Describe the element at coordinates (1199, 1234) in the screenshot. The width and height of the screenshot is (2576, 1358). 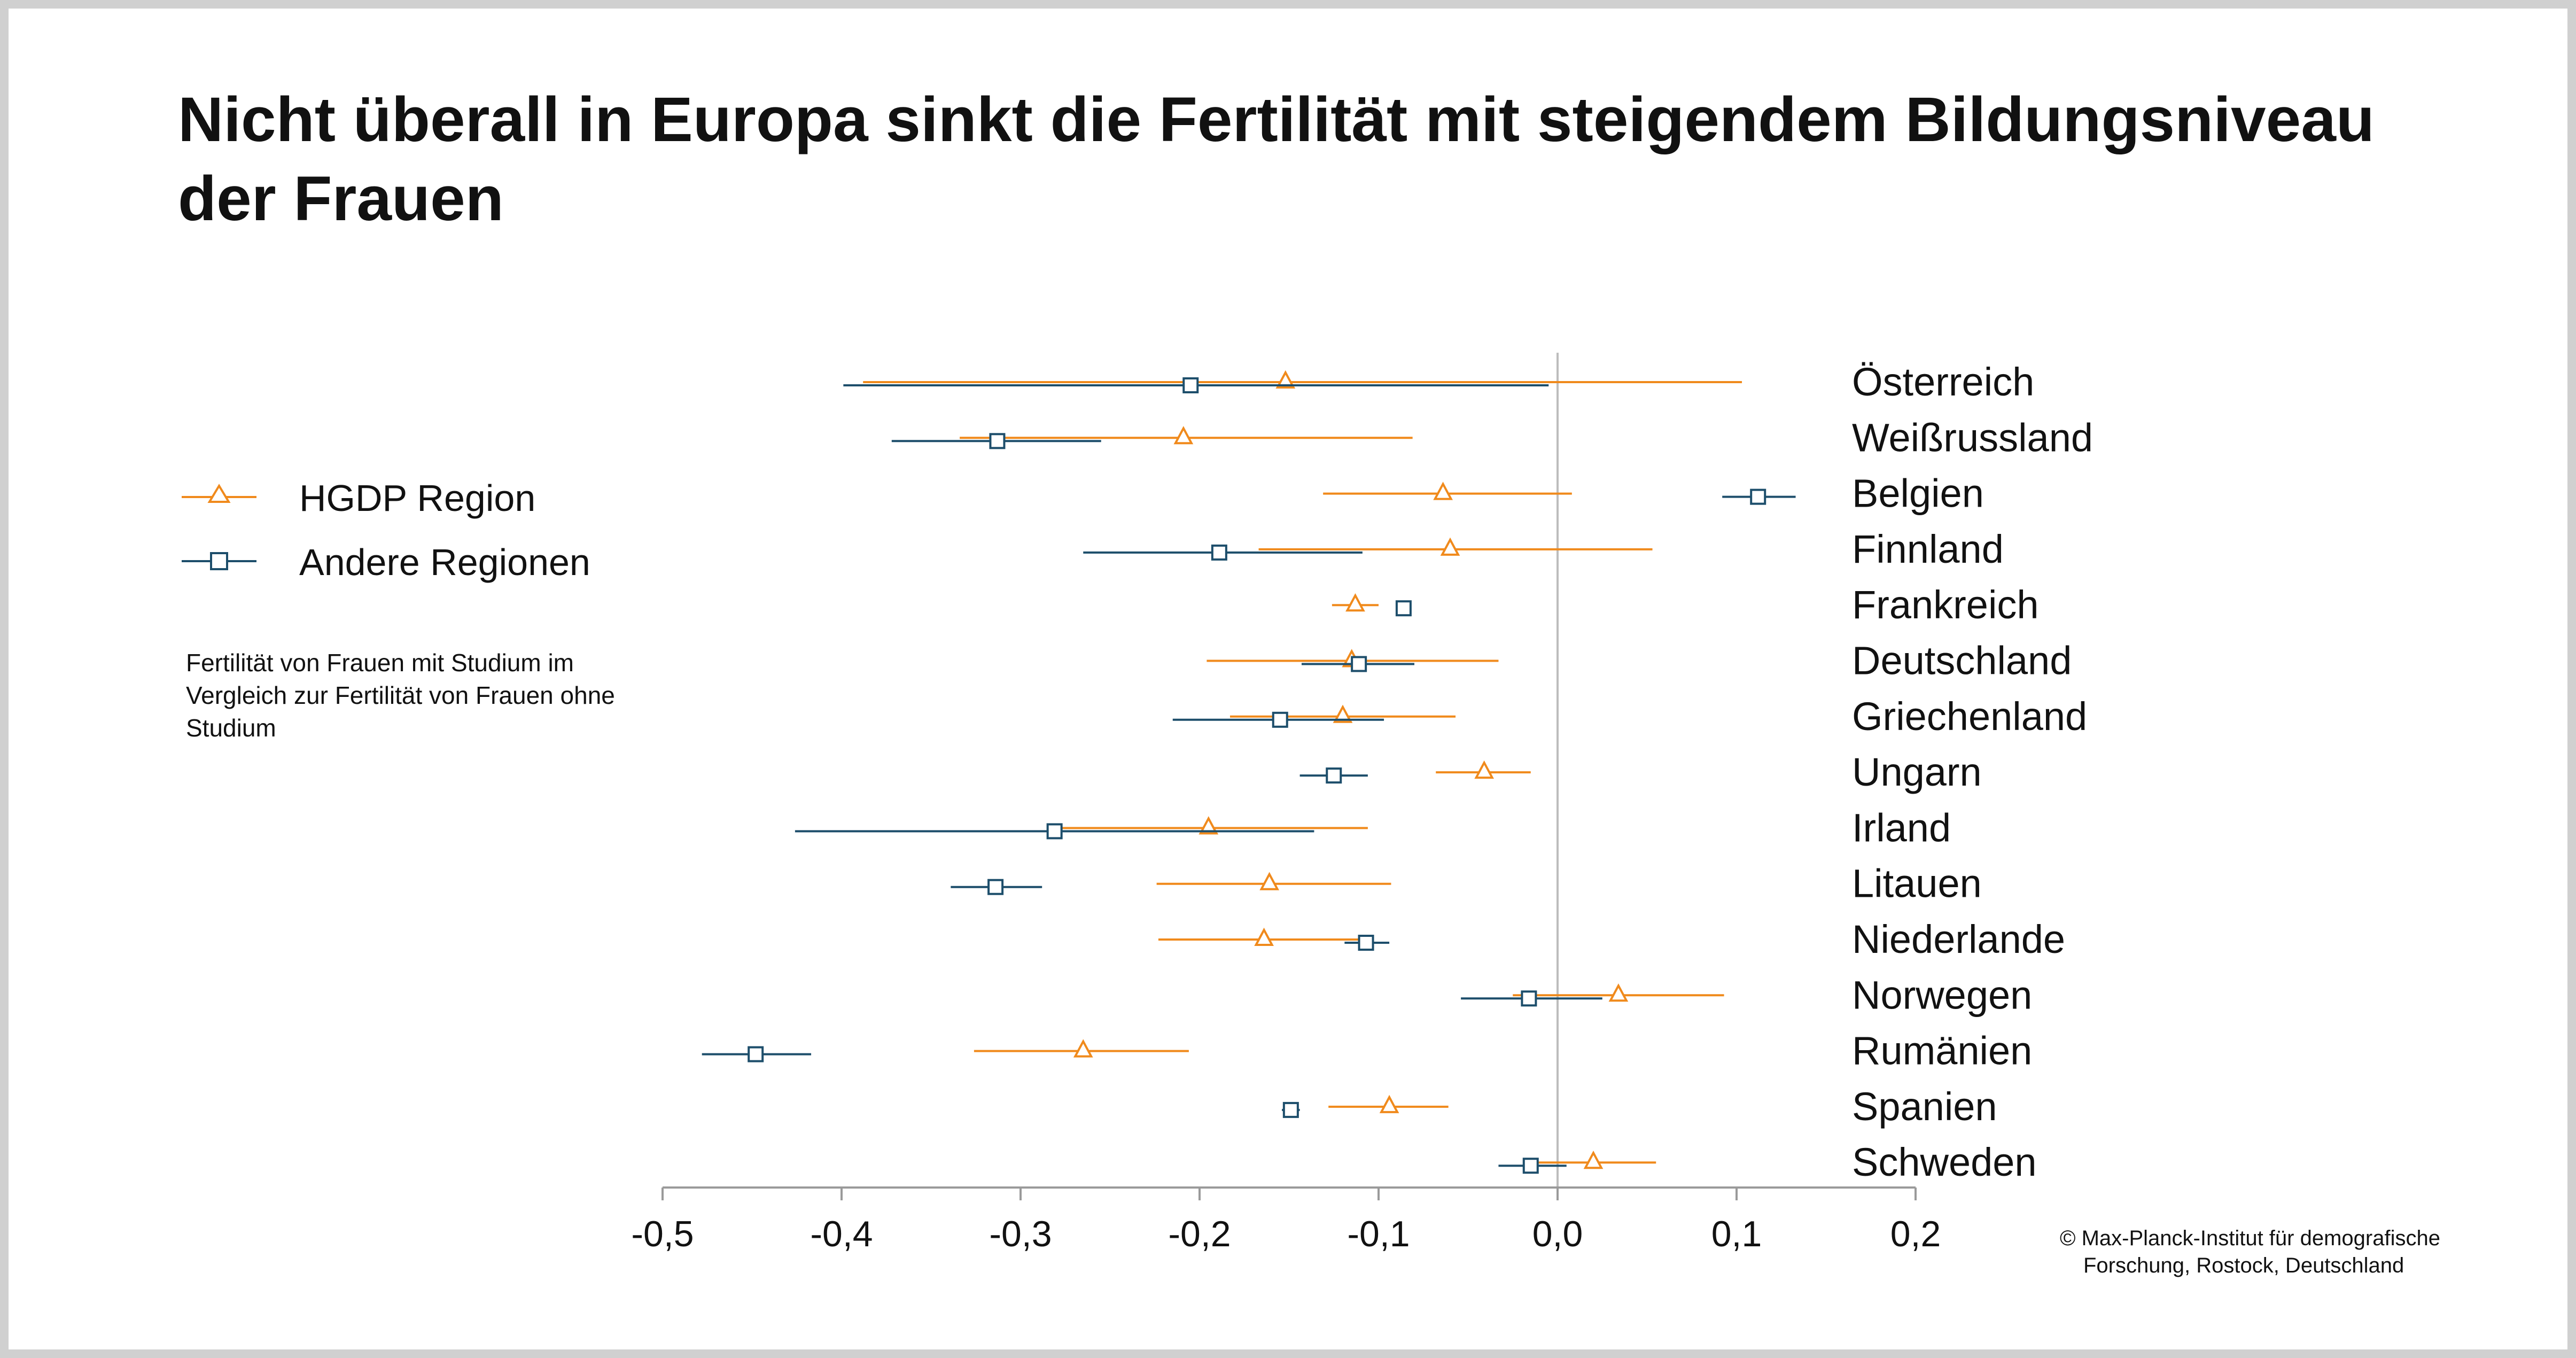
I see `x-tick-label: -0,2` at that location.